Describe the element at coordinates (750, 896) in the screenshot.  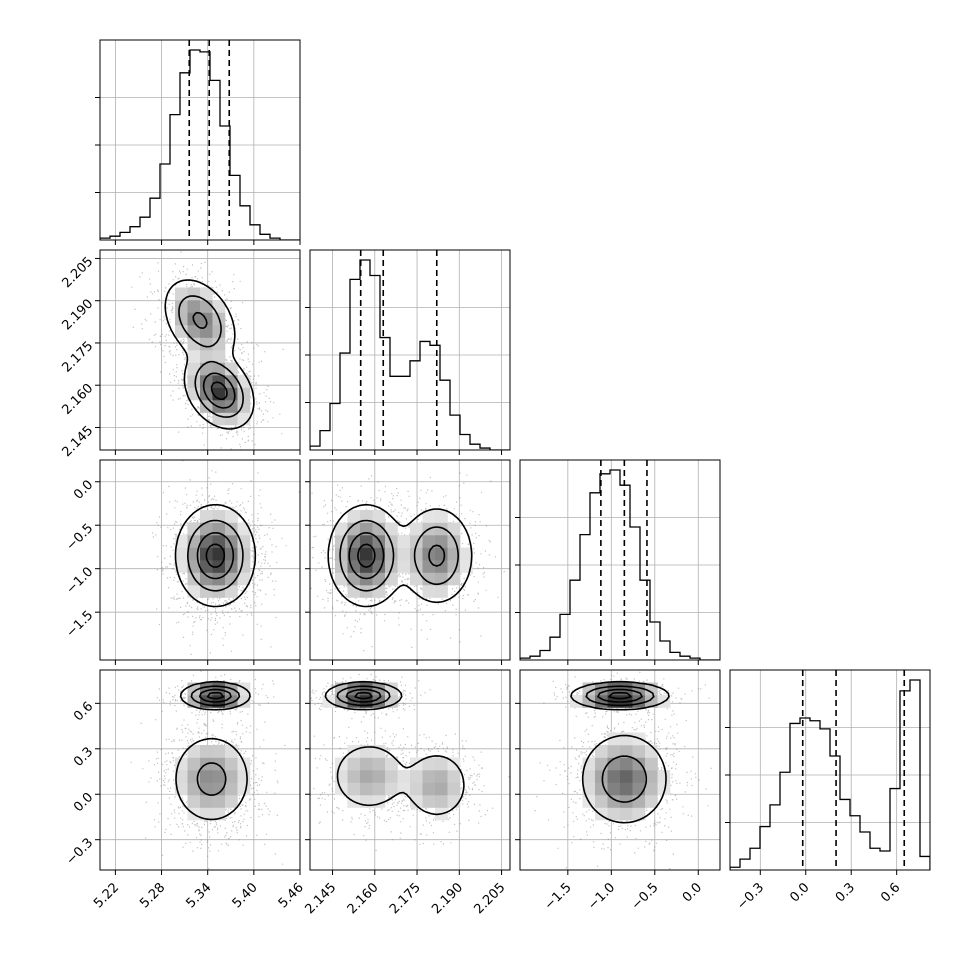
I see `x-tick-label: −0.3` at that location.